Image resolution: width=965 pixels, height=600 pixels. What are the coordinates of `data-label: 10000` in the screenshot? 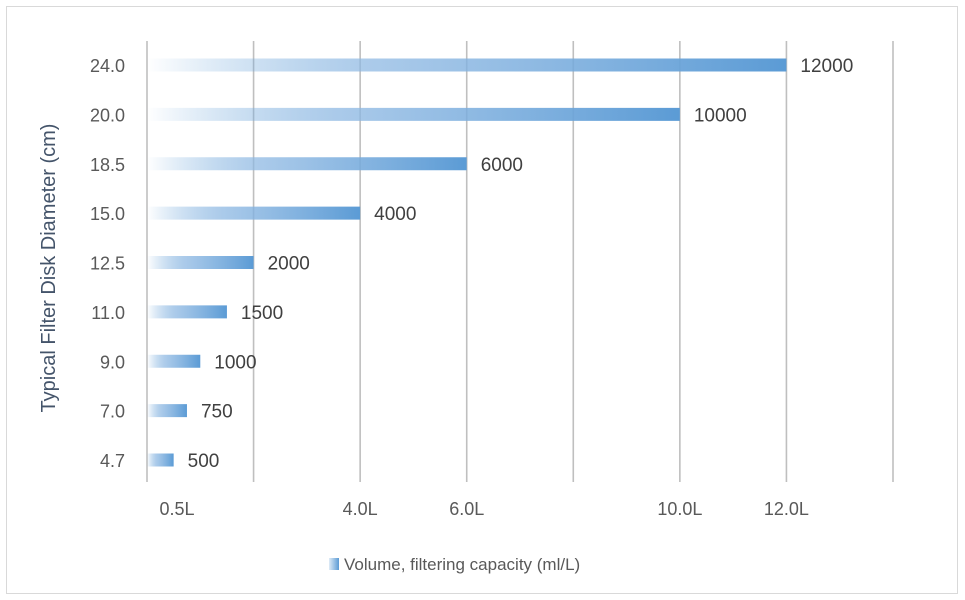 It's located at (720, 115).